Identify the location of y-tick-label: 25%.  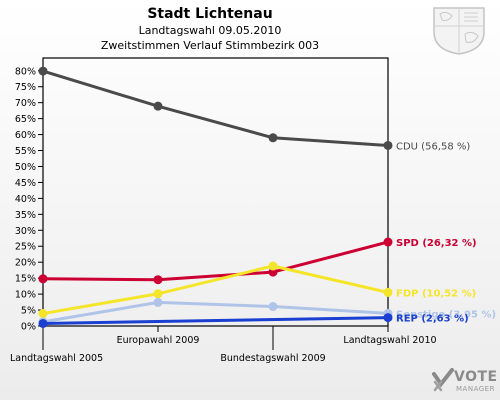
(25, 247).